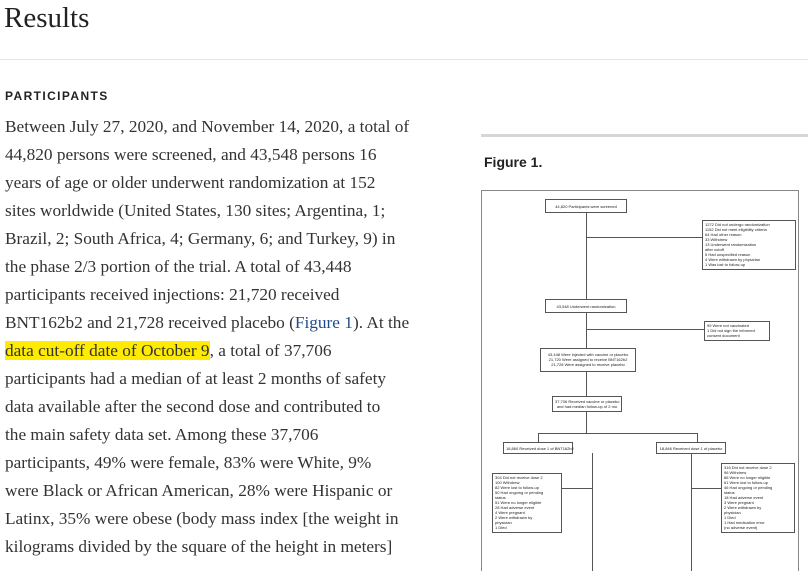  What do you see at coordinates (716, 239) in the screenshot?
I see `excluded-line: 33 Withdrew` at bounding box center [716, 239].